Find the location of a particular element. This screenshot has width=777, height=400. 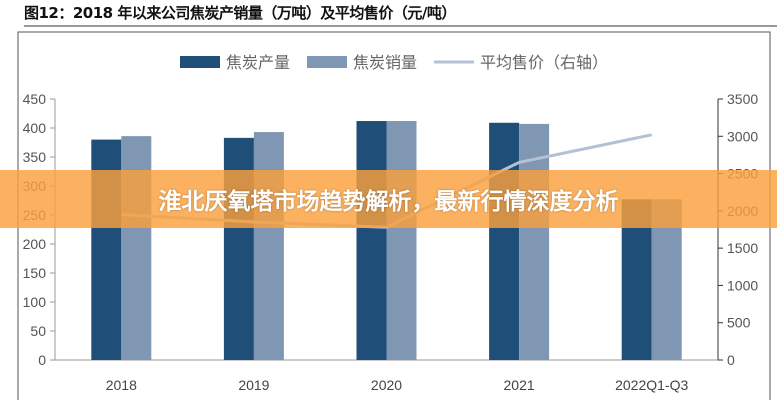

bar-焦炭产量-2020 is located at coordinates (371, 240).